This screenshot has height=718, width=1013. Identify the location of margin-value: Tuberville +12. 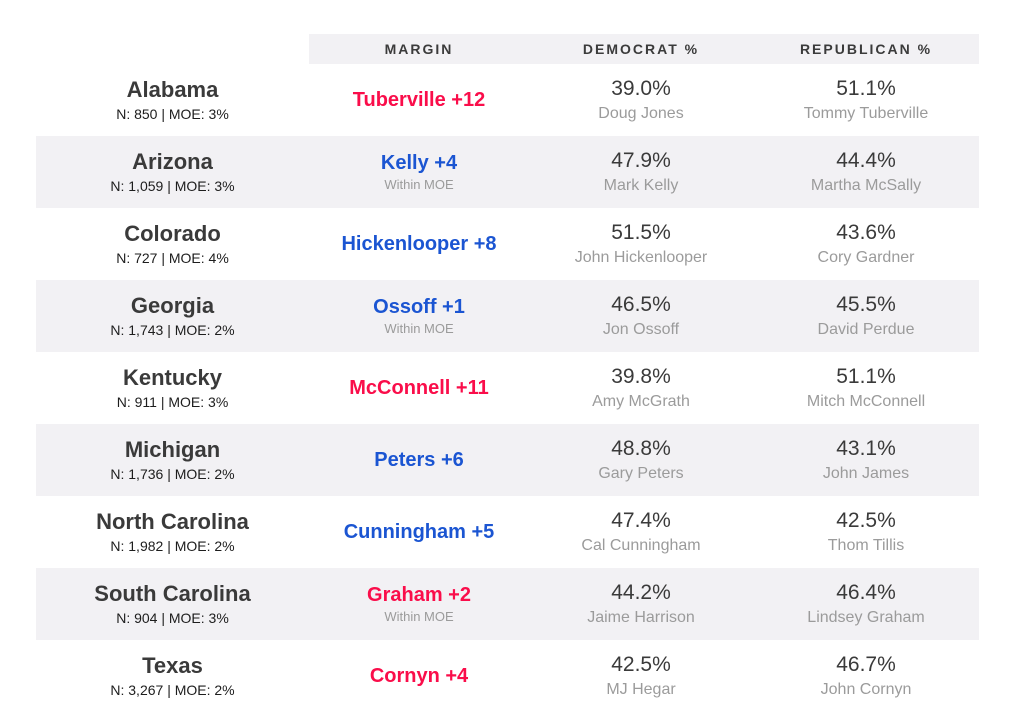
(419, 100).